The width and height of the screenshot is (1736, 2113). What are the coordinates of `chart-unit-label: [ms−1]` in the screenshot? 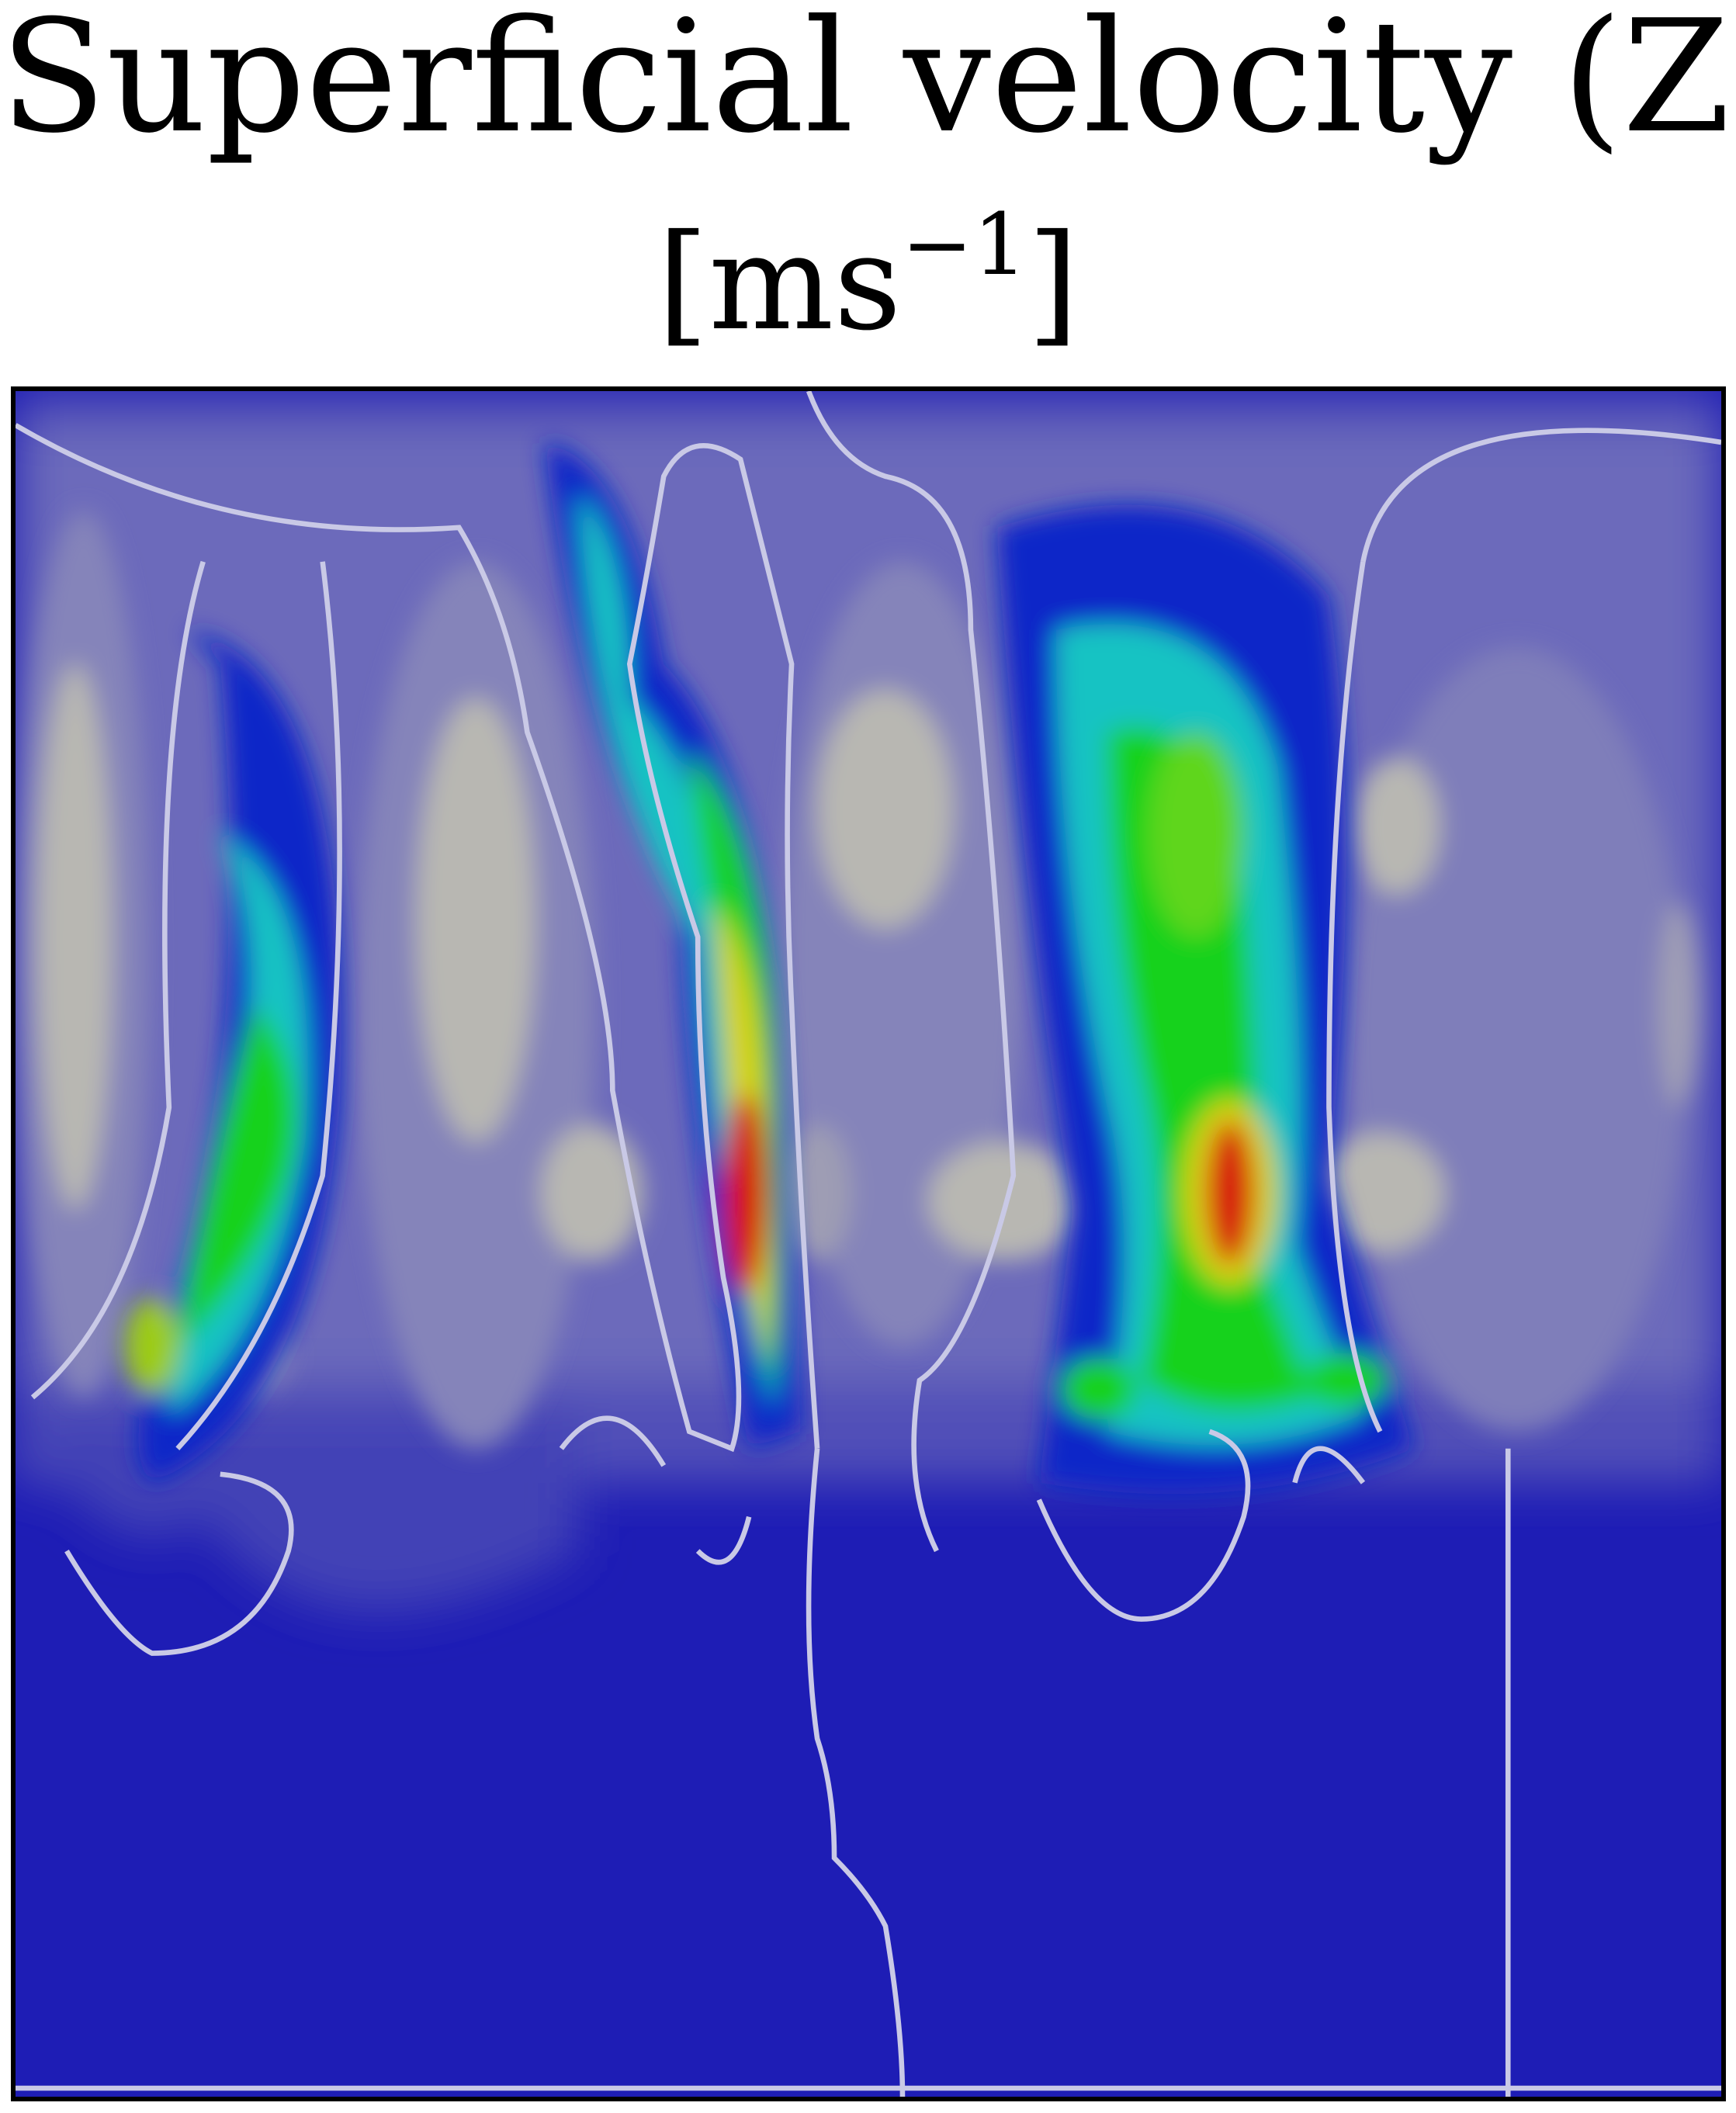 It's located at (868, 283).